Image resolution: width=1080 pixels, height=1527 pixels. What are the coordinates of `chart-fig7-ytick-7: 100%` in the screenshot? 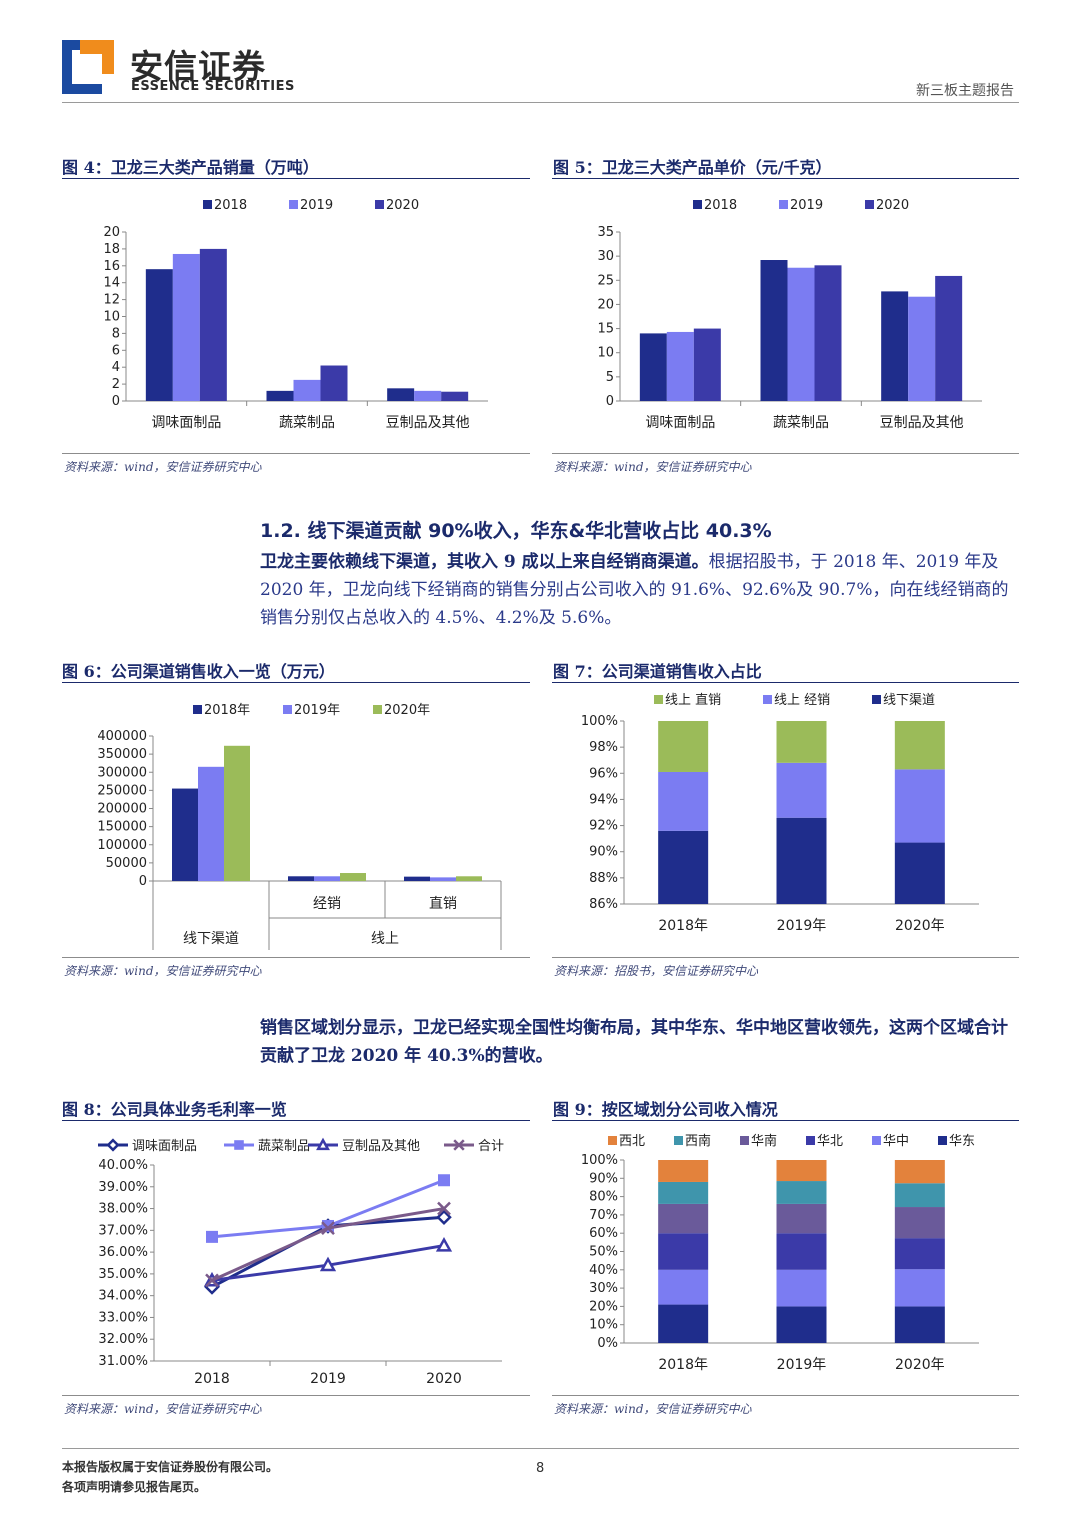 It's located at (599, 721).